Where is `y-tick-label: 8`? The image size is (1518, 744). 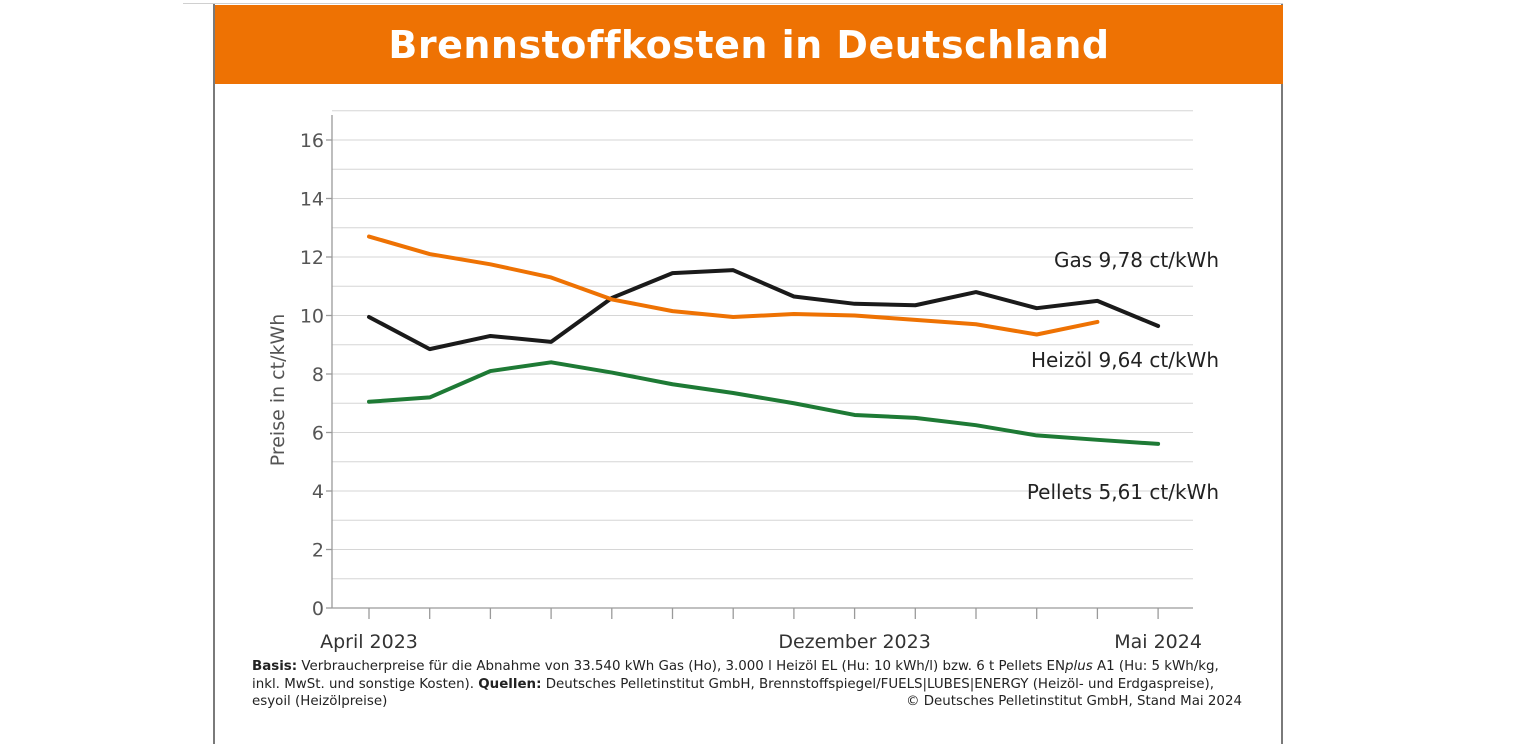
y-tick-label: 8 is located at coordinates (318, 375).